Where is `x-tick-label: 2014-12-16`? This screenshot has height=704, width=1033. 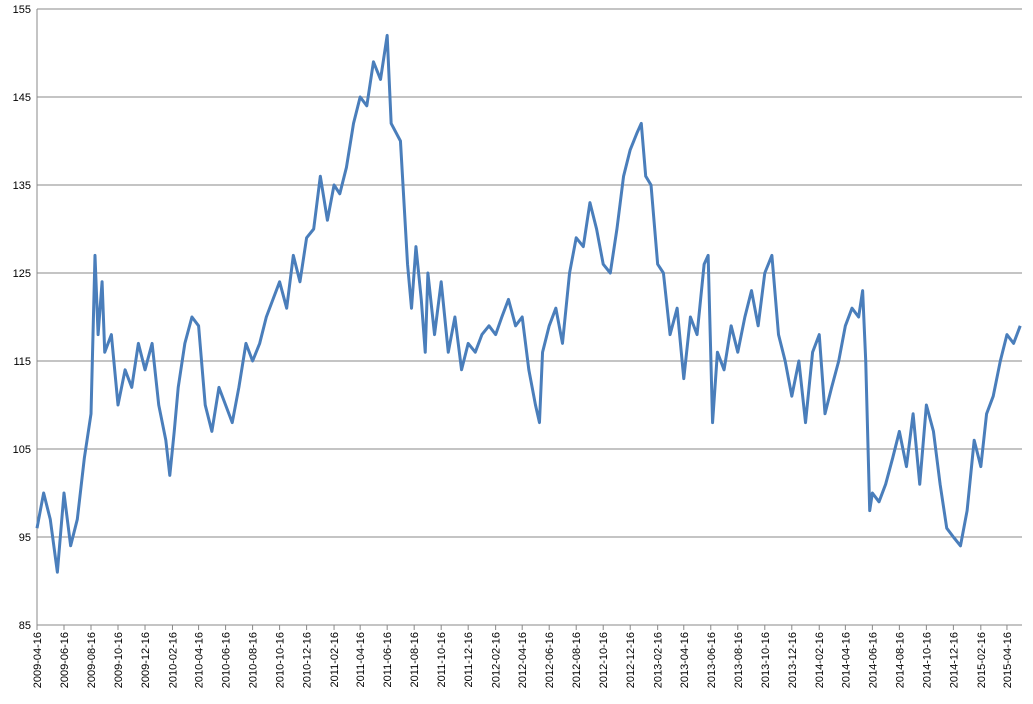 x-tick-label: 2014-12-16 is located at coordinates (954, 660).